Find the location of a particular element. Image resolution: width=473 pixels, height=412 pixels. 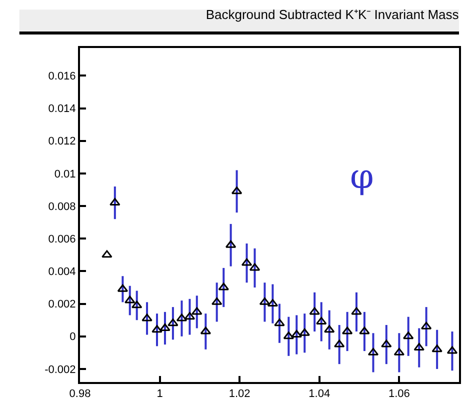

y-tick-label: 0.002 is located at coordinates (62, 304).